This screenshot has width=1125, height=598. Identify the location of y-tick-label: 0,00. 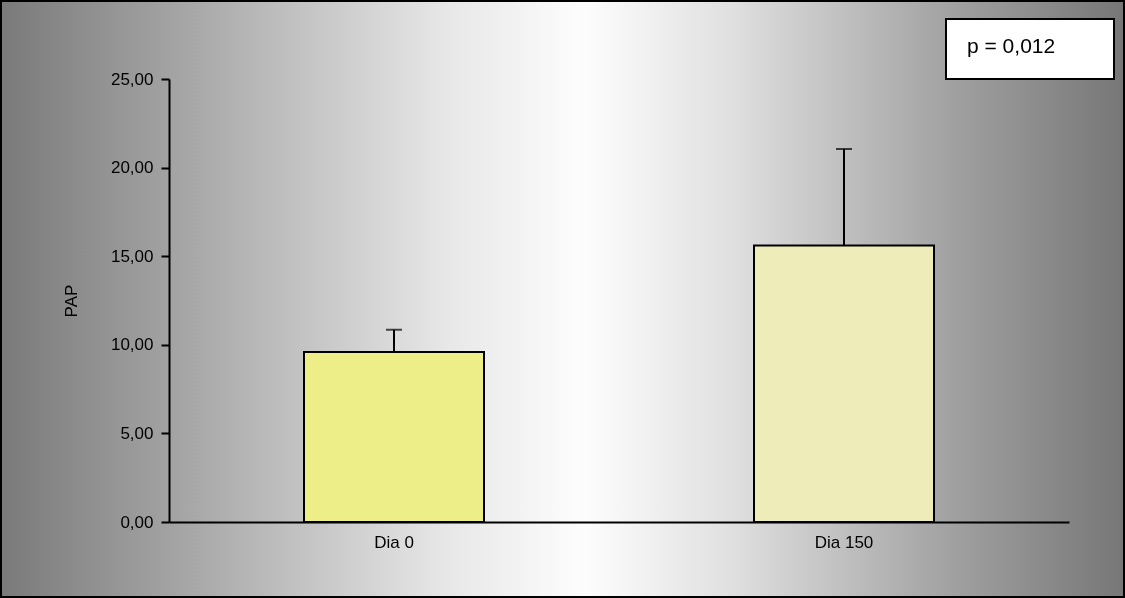
(137, 522).